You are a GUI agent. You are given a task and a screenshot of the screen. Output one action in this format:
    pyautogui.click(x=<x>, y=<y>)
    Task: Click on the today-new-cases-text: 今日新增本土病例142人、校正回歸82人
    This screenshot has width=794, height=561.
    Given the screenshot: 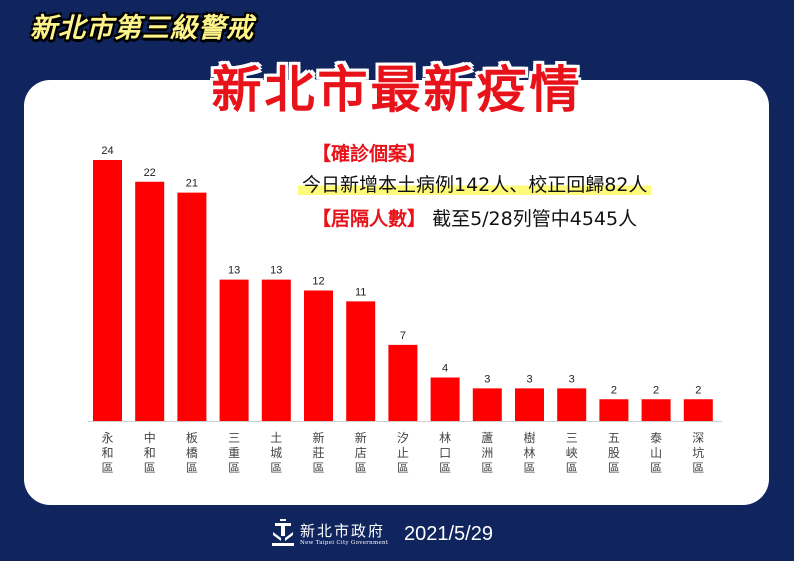 What is the action you would take?
    pyautogui.click(x=475, y=183)
    